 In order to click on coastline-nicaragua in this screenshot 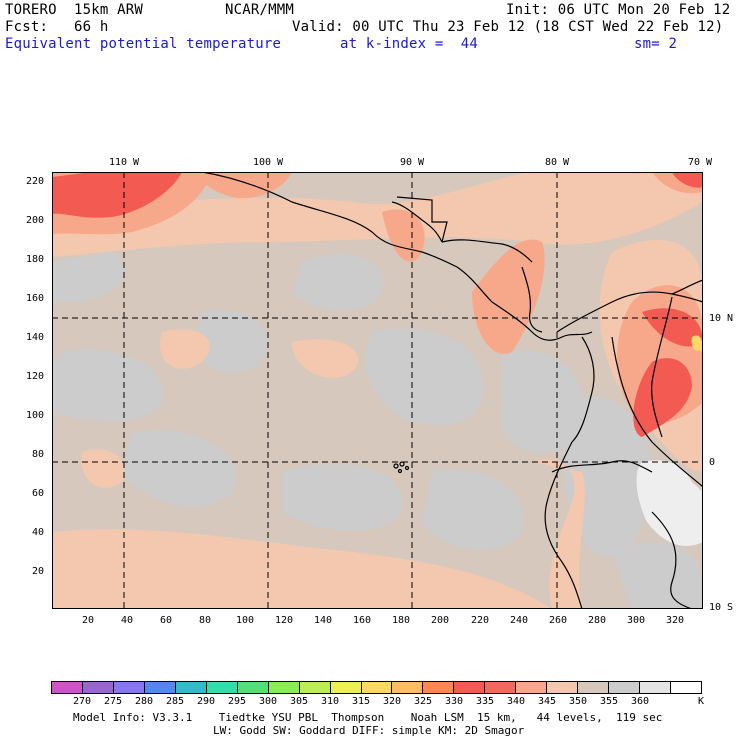, I will do `click(532, 299)`.